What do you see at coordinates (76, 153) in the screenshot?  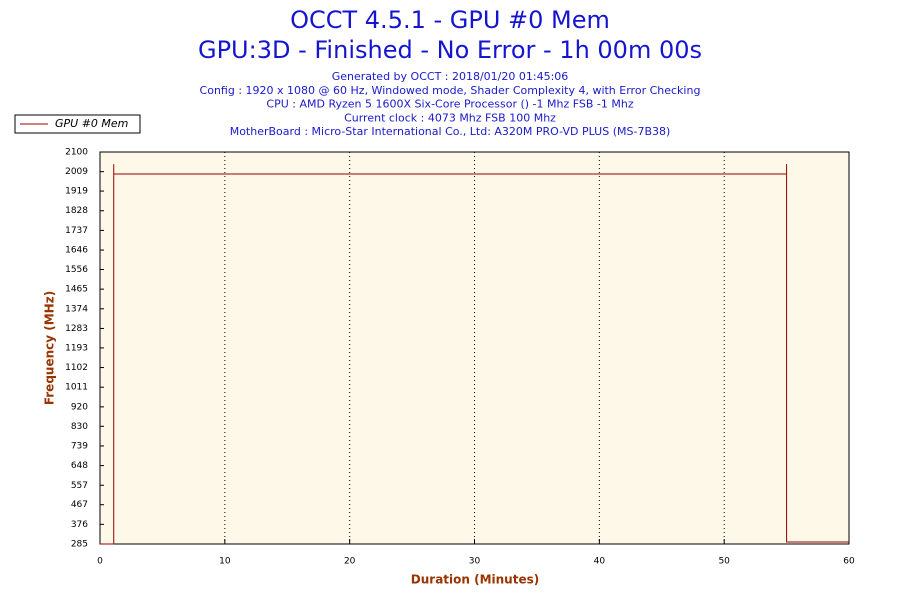 I see `y-tick-label: 2100` at bounding box center [76, 153].